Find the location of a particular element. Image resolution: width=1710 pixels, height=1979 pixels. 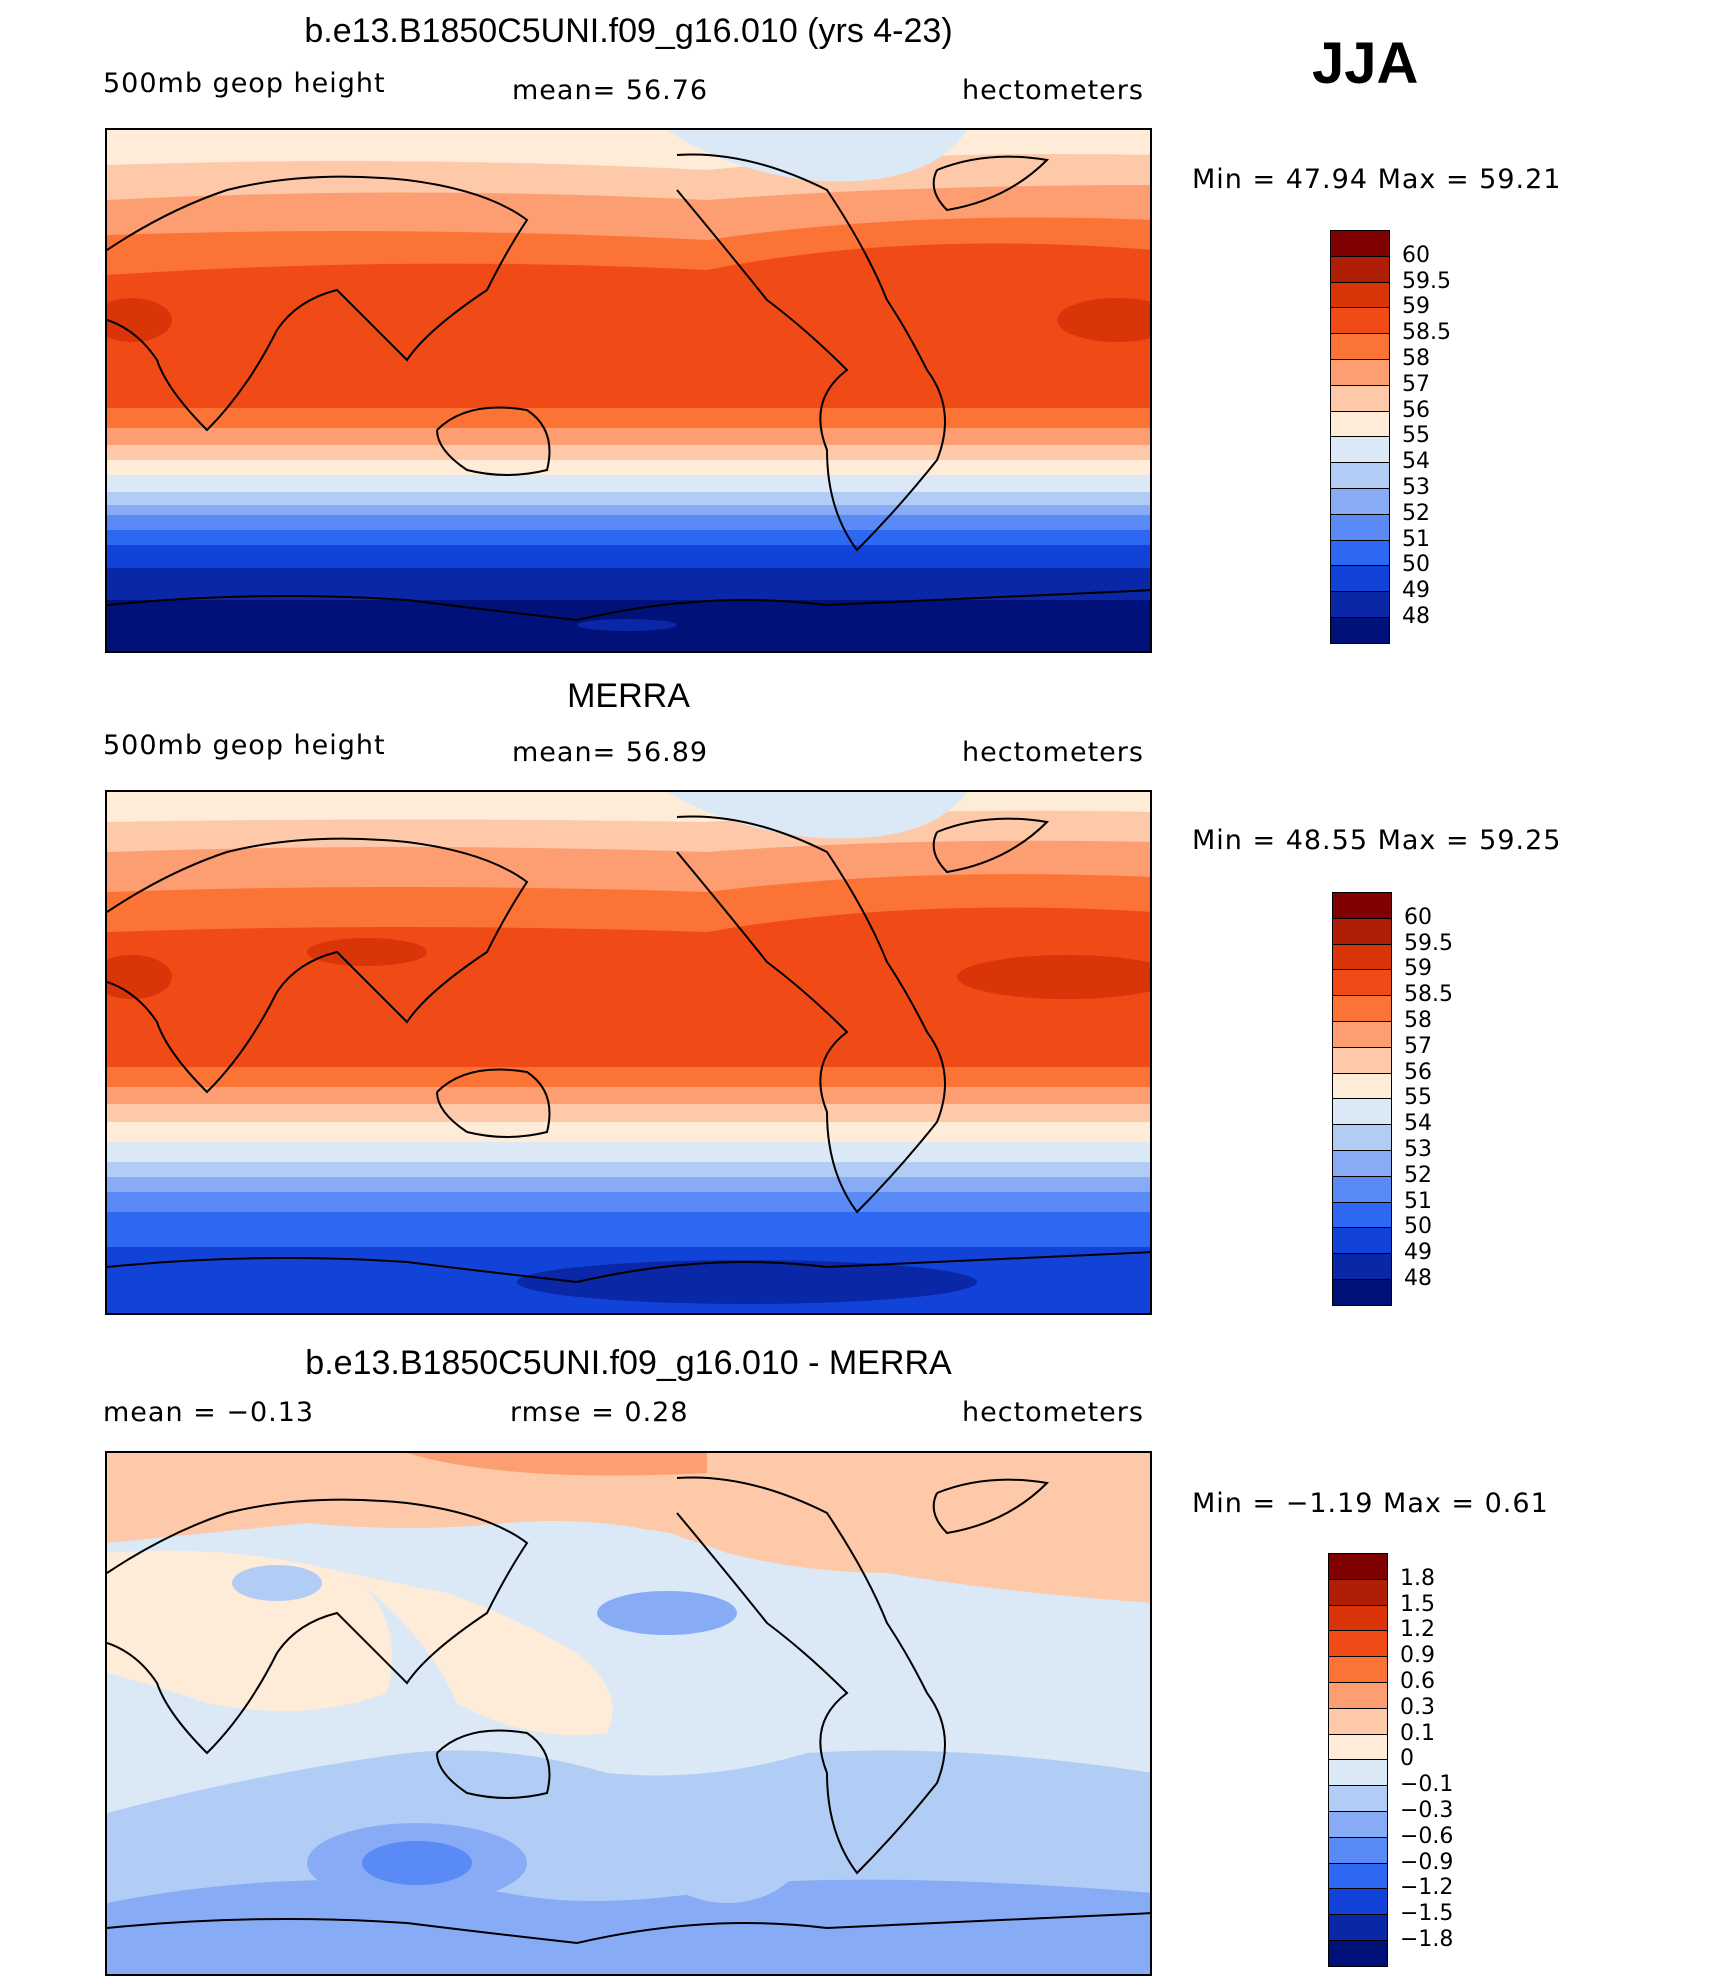

season-label: JJA is located at coordinates (1365, 63).